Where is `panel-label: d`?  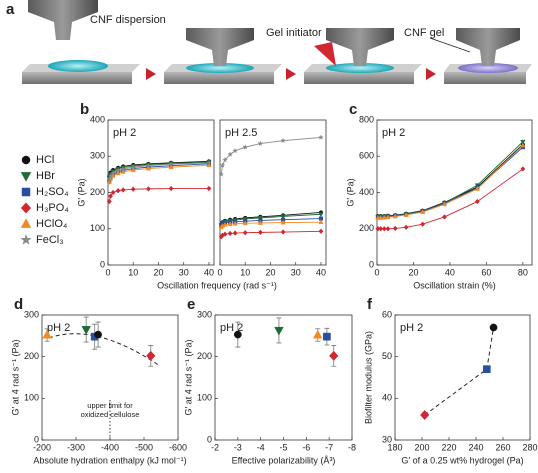 panel-label: d is located at coordinates (18, 304).